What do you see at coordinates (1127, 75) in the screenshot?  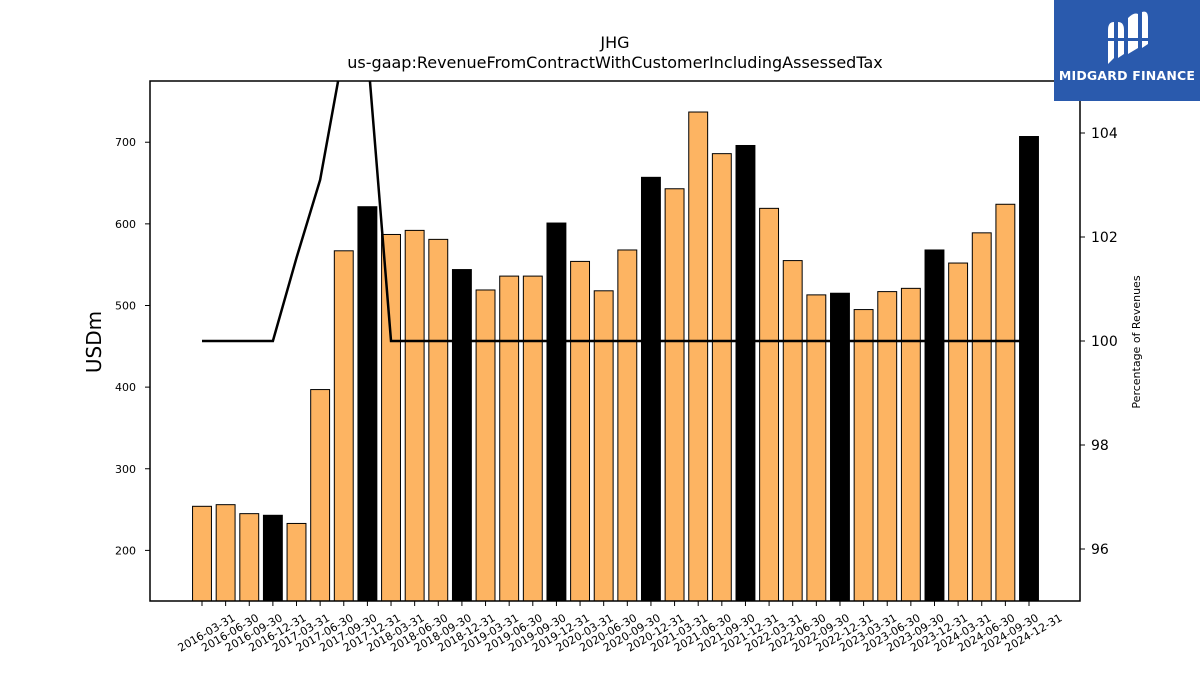 I see `logo-text: MIDGARD FINANCE` at bounding box center [1127, 75].